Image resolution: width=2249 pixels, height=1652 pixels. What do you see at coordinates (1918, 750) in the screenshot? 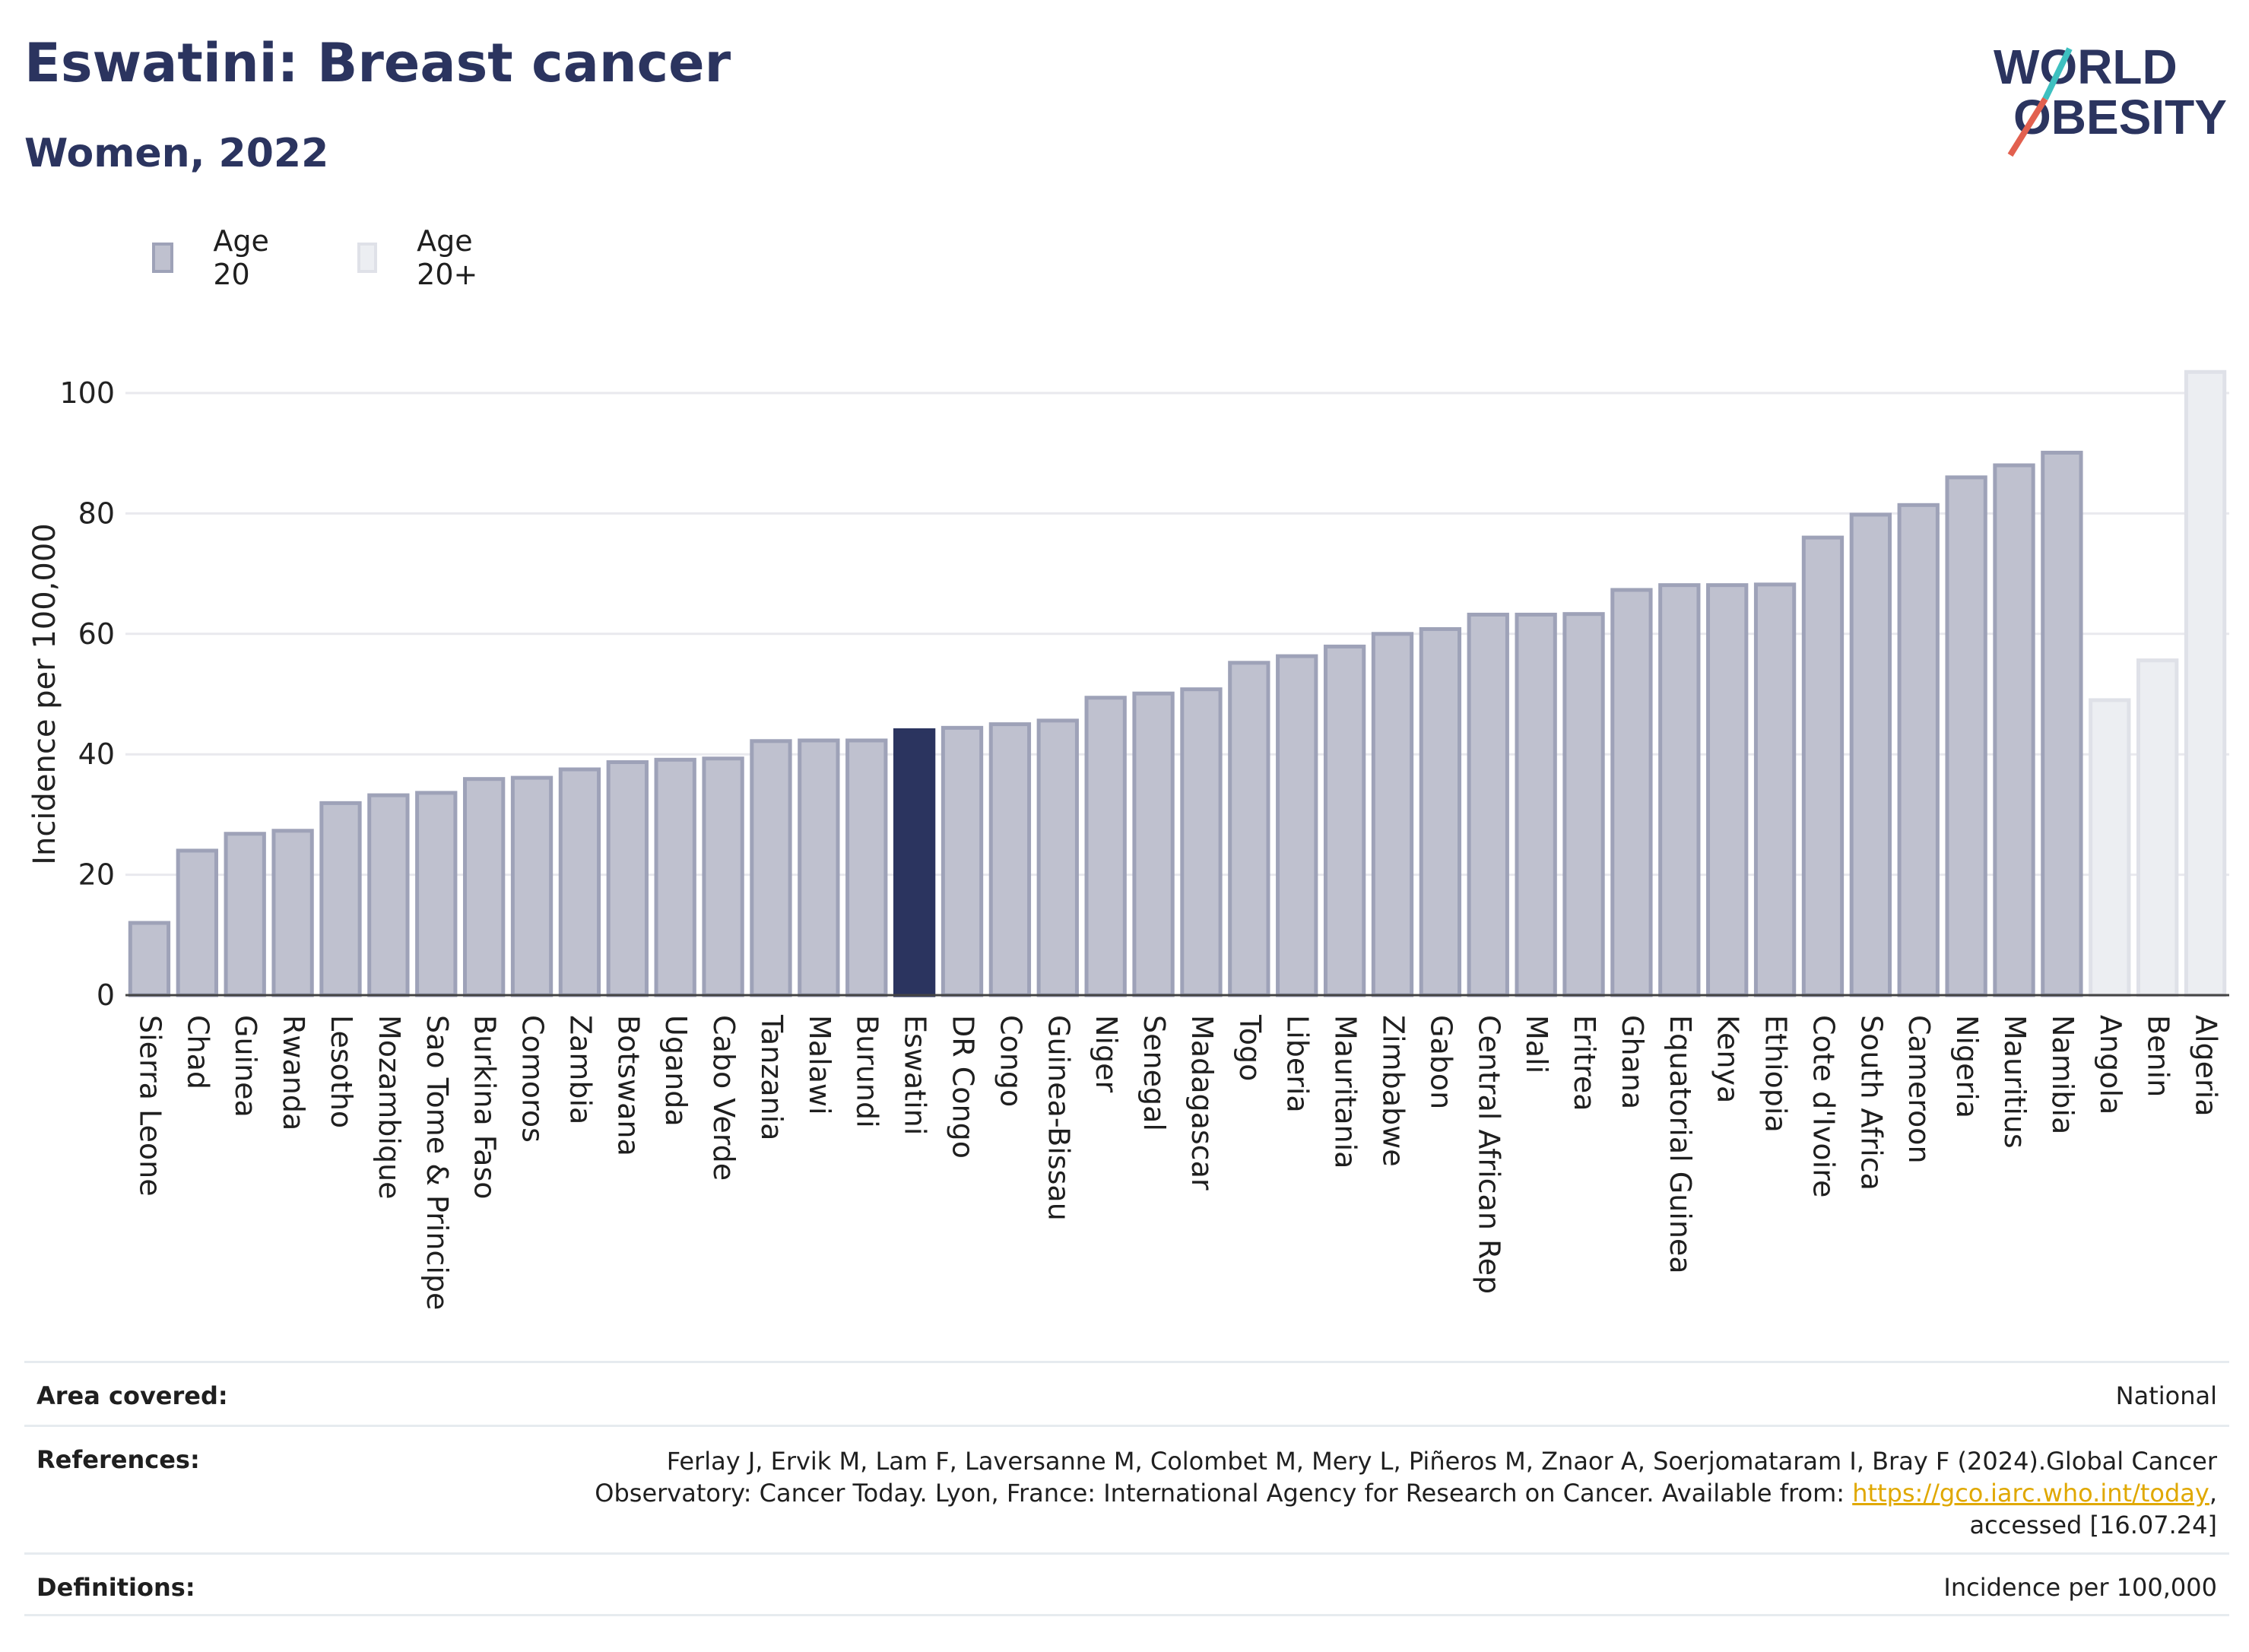
I see `bar-cameroon` at bounding box center [1918, 750].